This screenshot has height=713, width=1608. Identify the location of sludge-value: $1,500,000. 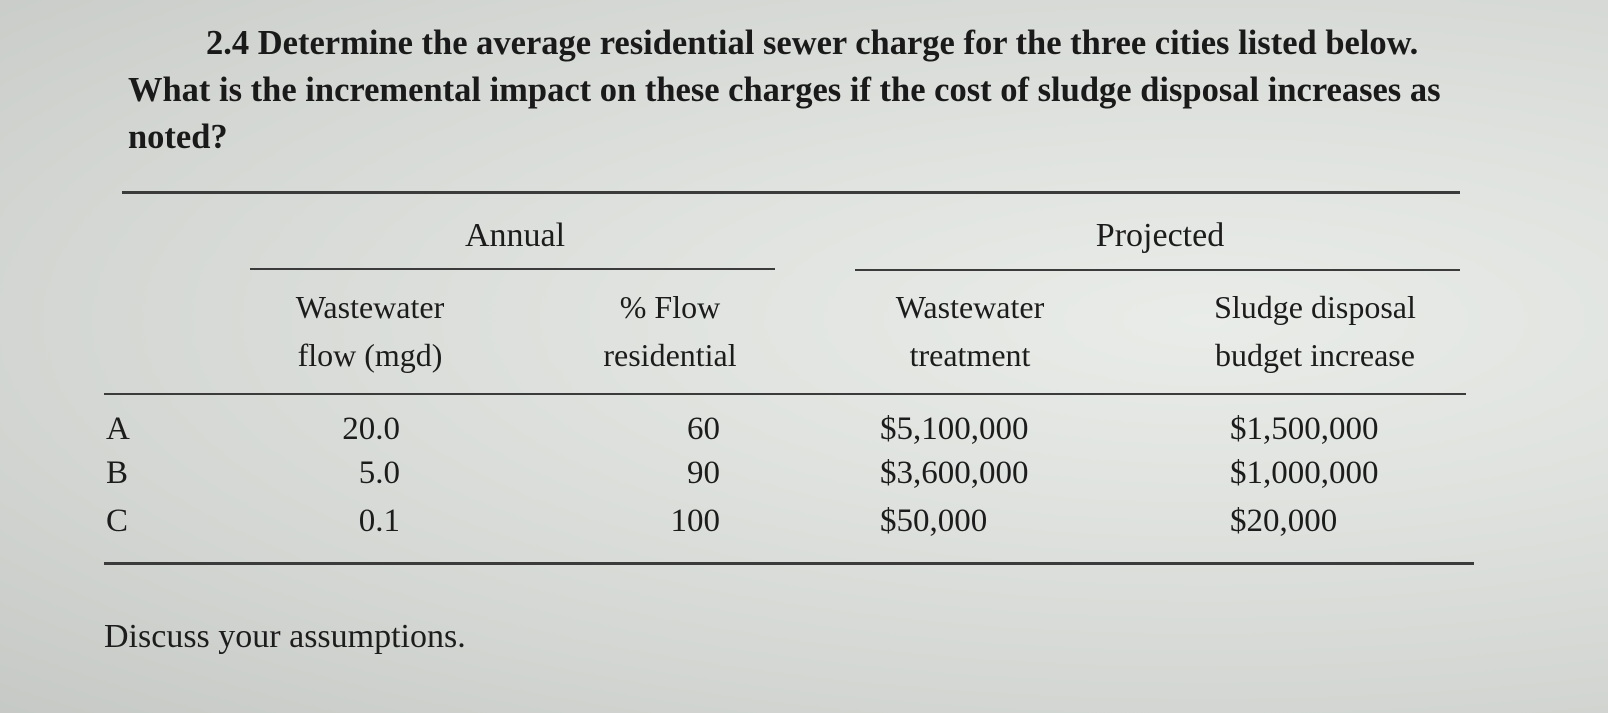
(1304, 429).